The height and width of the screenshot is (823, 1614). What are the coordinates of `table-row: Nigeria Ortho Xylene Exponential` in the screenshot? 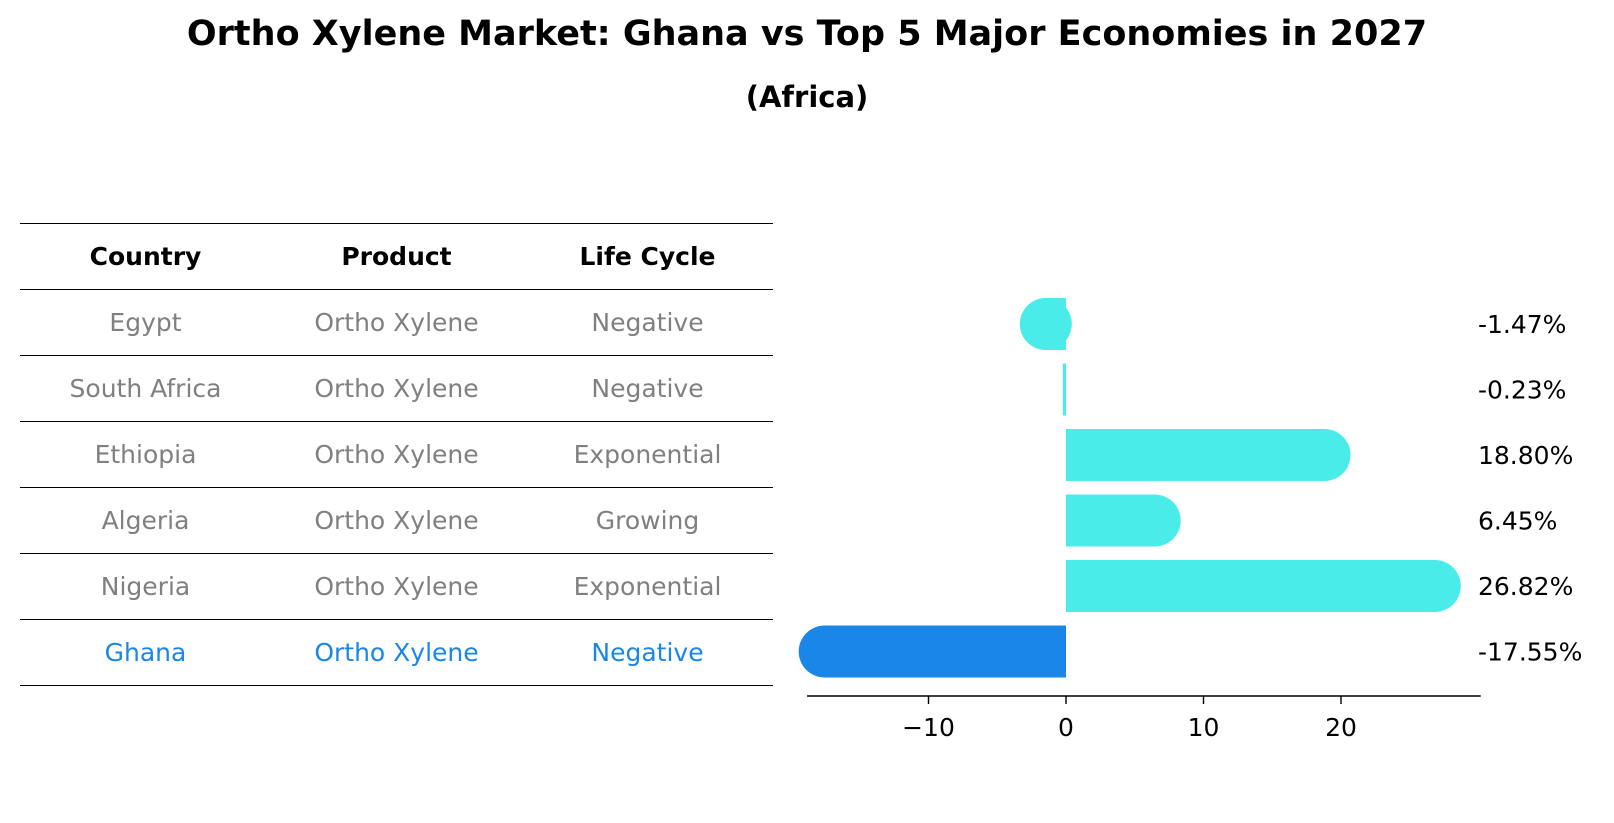 It's located at (396, 586).